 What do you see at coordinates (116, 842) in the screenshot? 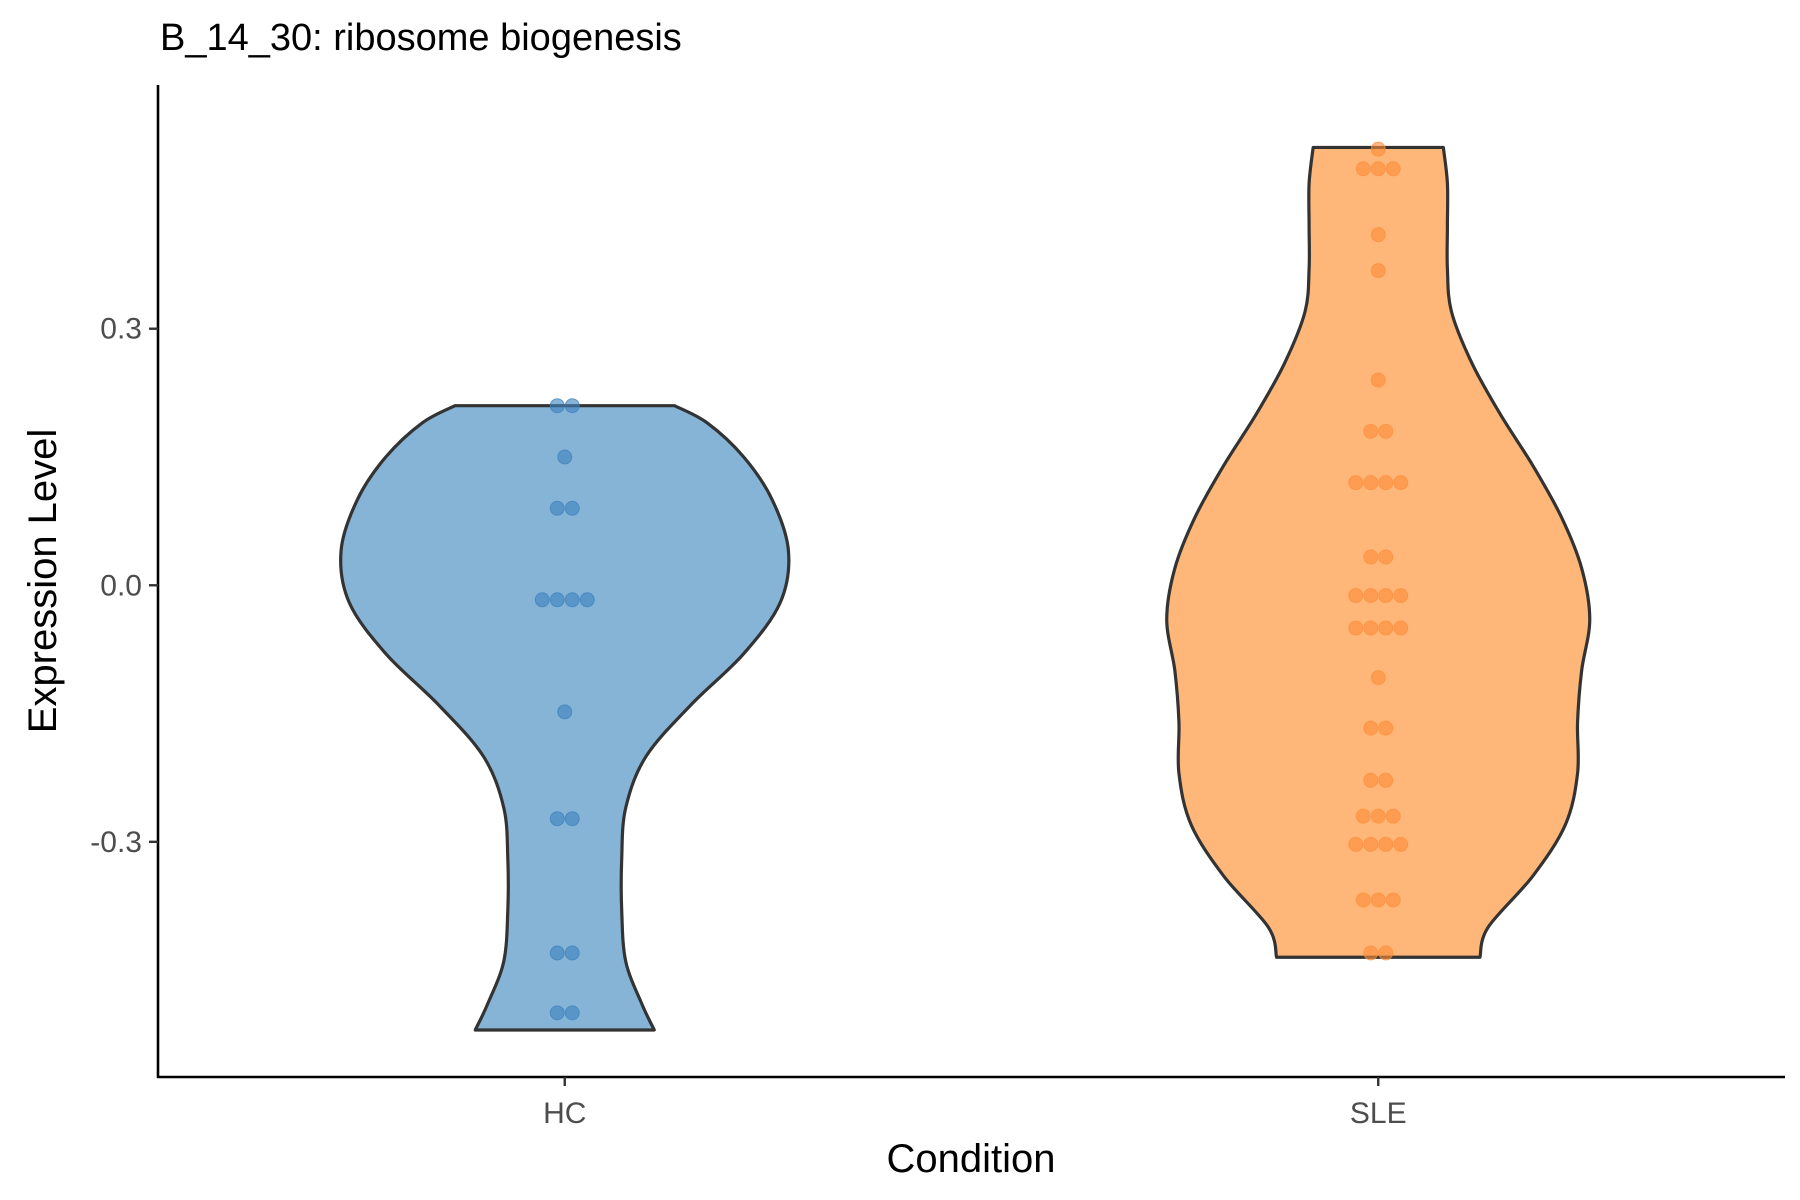
I see `y-tick-label: -0.3` at bounding box center [116, 842].